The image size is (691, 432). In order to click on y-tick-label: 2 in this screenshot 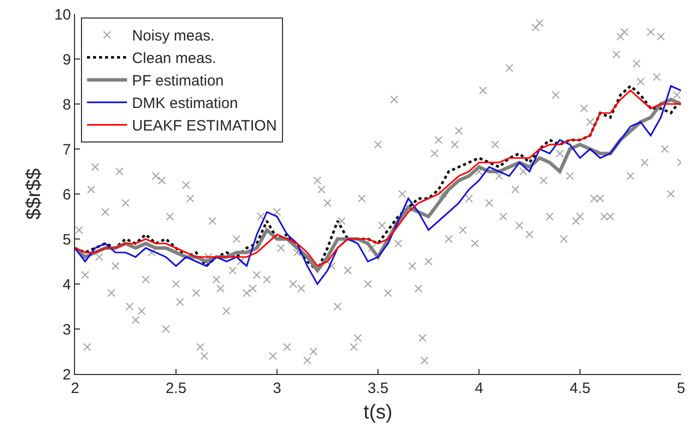, I will do `click(66, 375)`.